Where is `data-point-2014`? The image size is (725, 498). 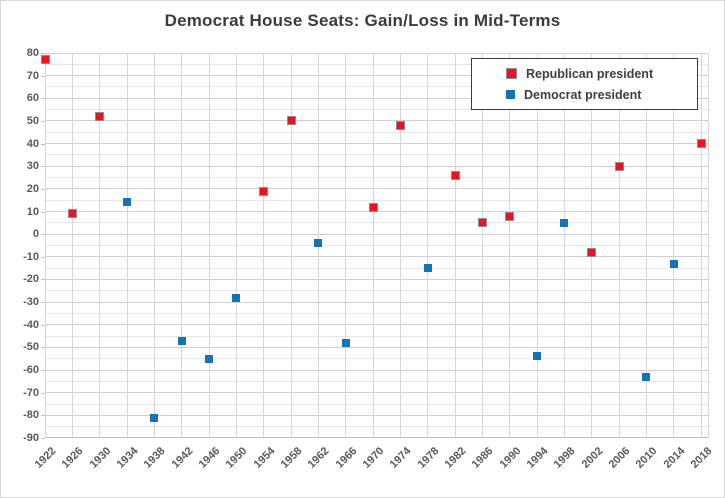 data-point-2014 is located at coordinates (673, 263).